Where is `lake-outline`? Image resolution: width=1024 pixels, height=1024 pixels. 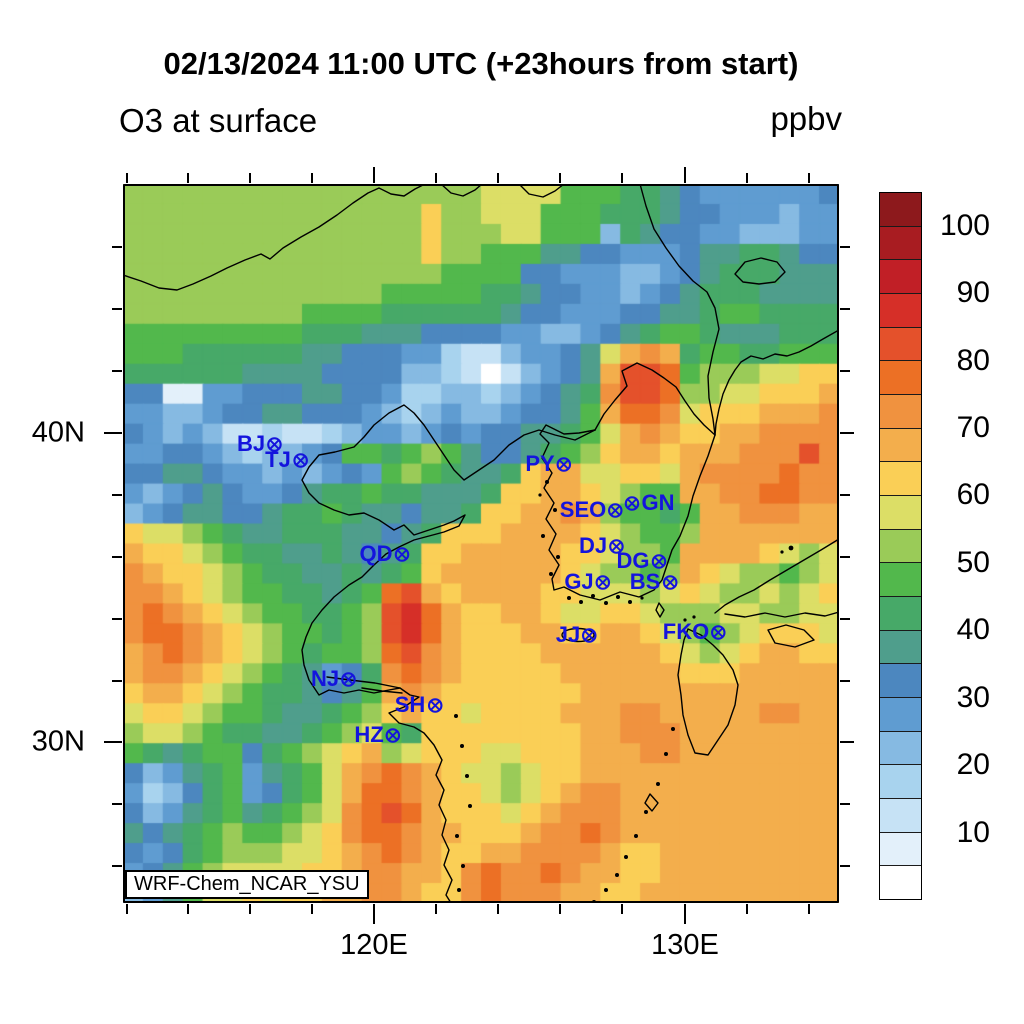 lake-outline is located at coordinates (760, 271).